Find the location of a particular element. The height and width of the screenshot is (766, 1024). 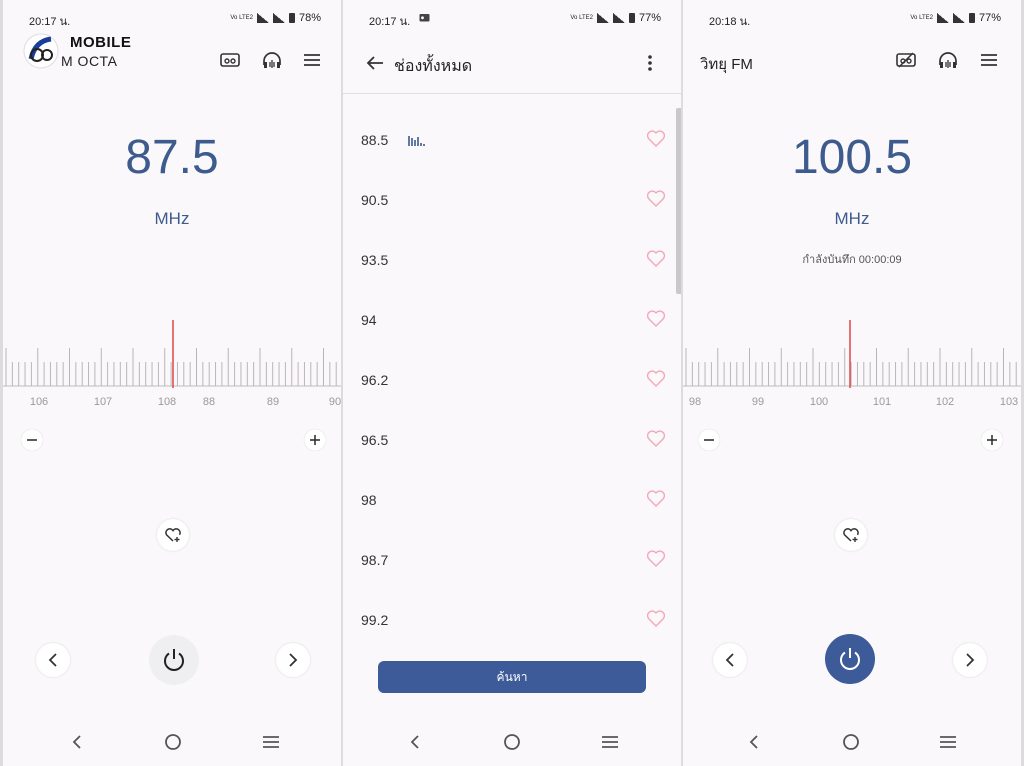

dial-label: 100 is located at coordinates (819, 402).